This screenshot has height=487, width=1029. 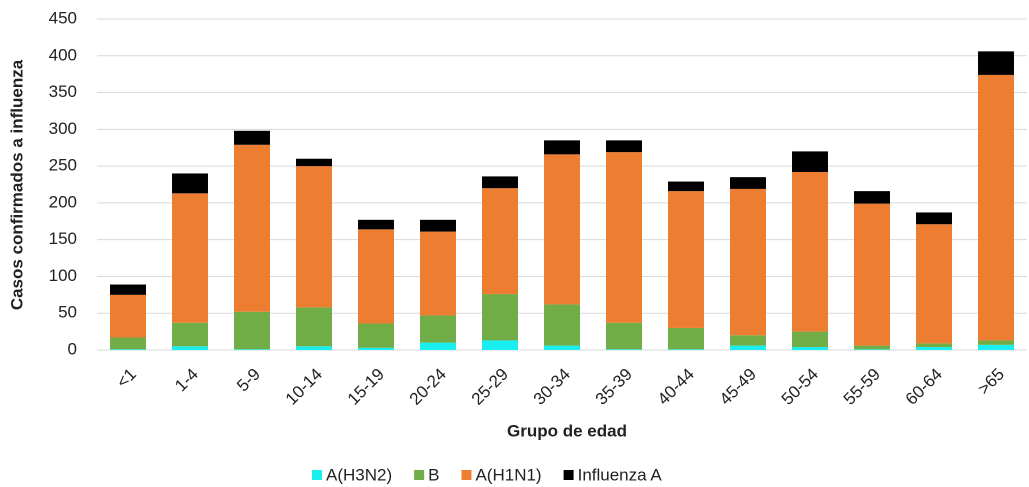 What do you see at coordinates (126, 378) in the screenshot?
I see `x-tick-label: <1` at bounding box center [126, 378].